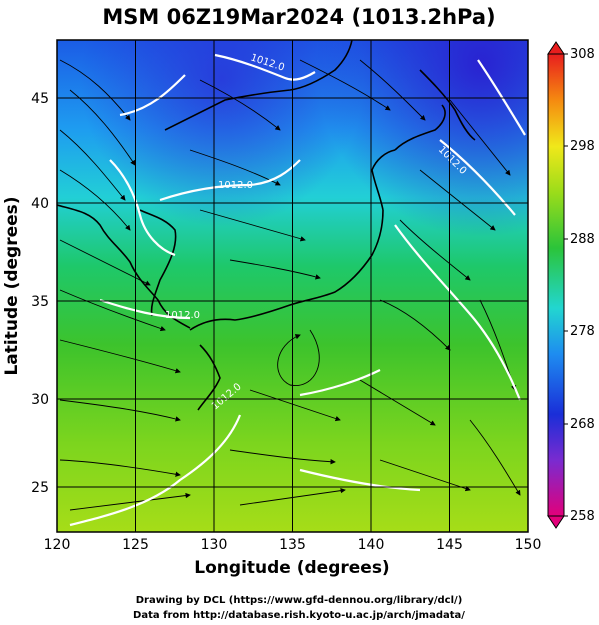  I want to click on x-tick-label: 150, so click(528, 545).